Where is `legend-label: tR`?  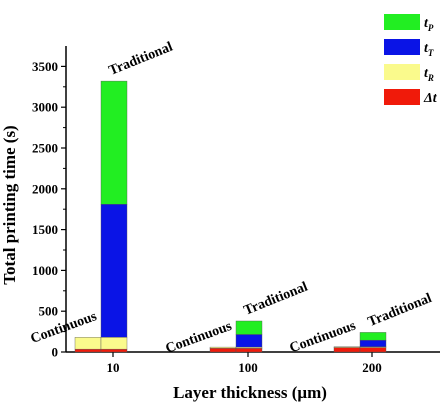 legend-label: tR is located at coordinates (429, 74).